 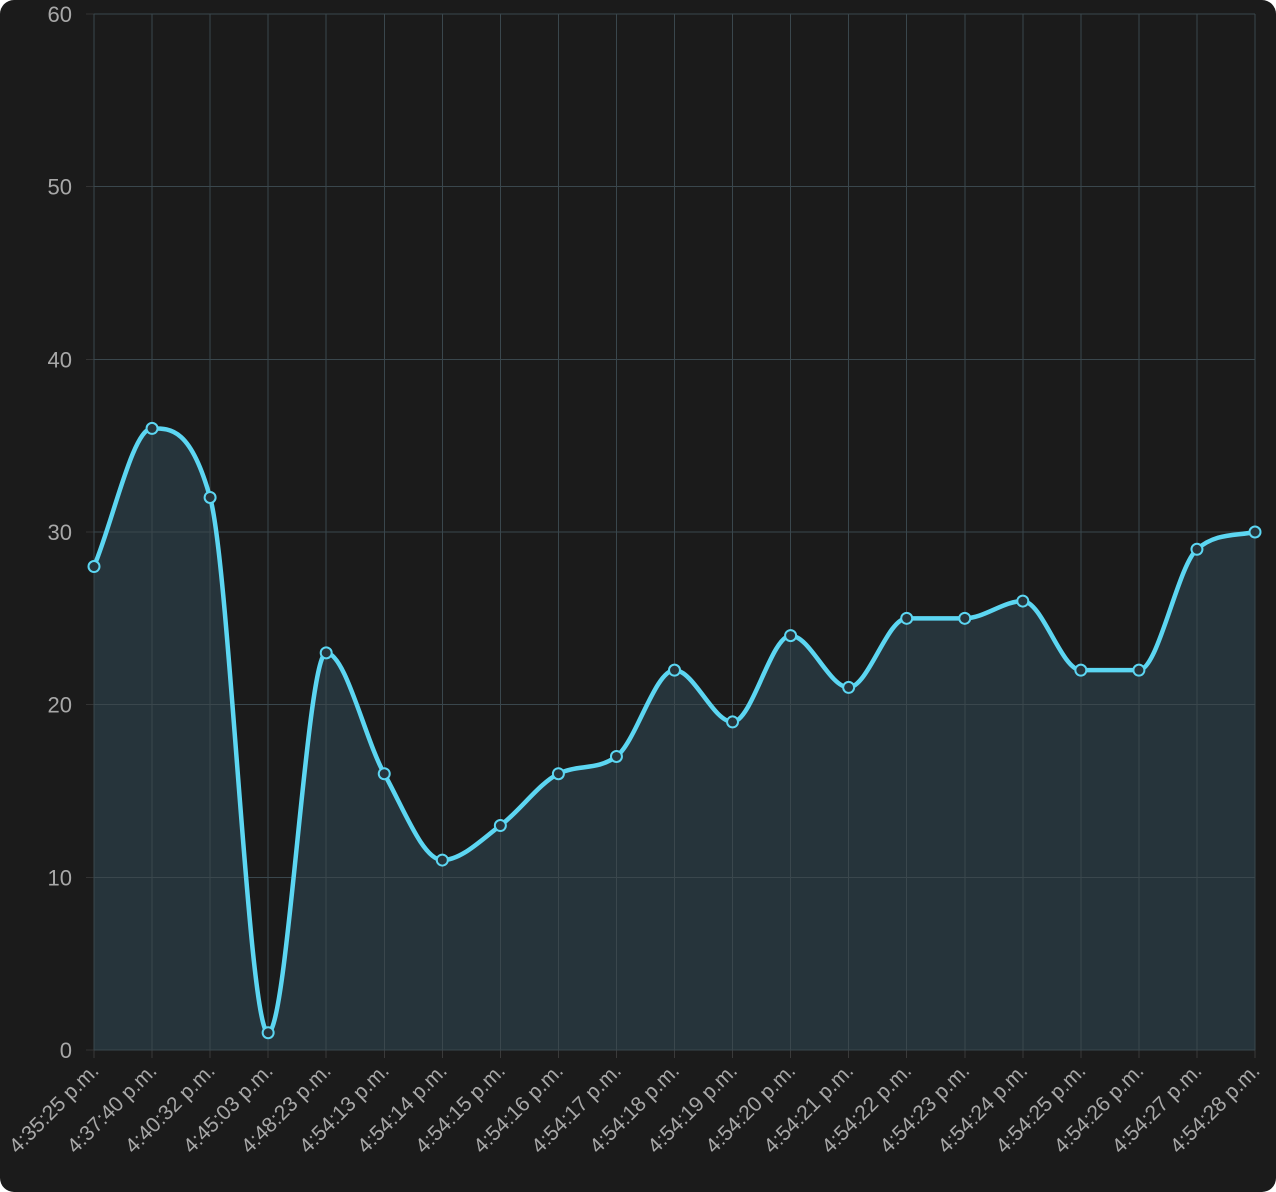 I want to click on y-axis: 0 10 20 30 40 50 60, so click(x=60, y=532).